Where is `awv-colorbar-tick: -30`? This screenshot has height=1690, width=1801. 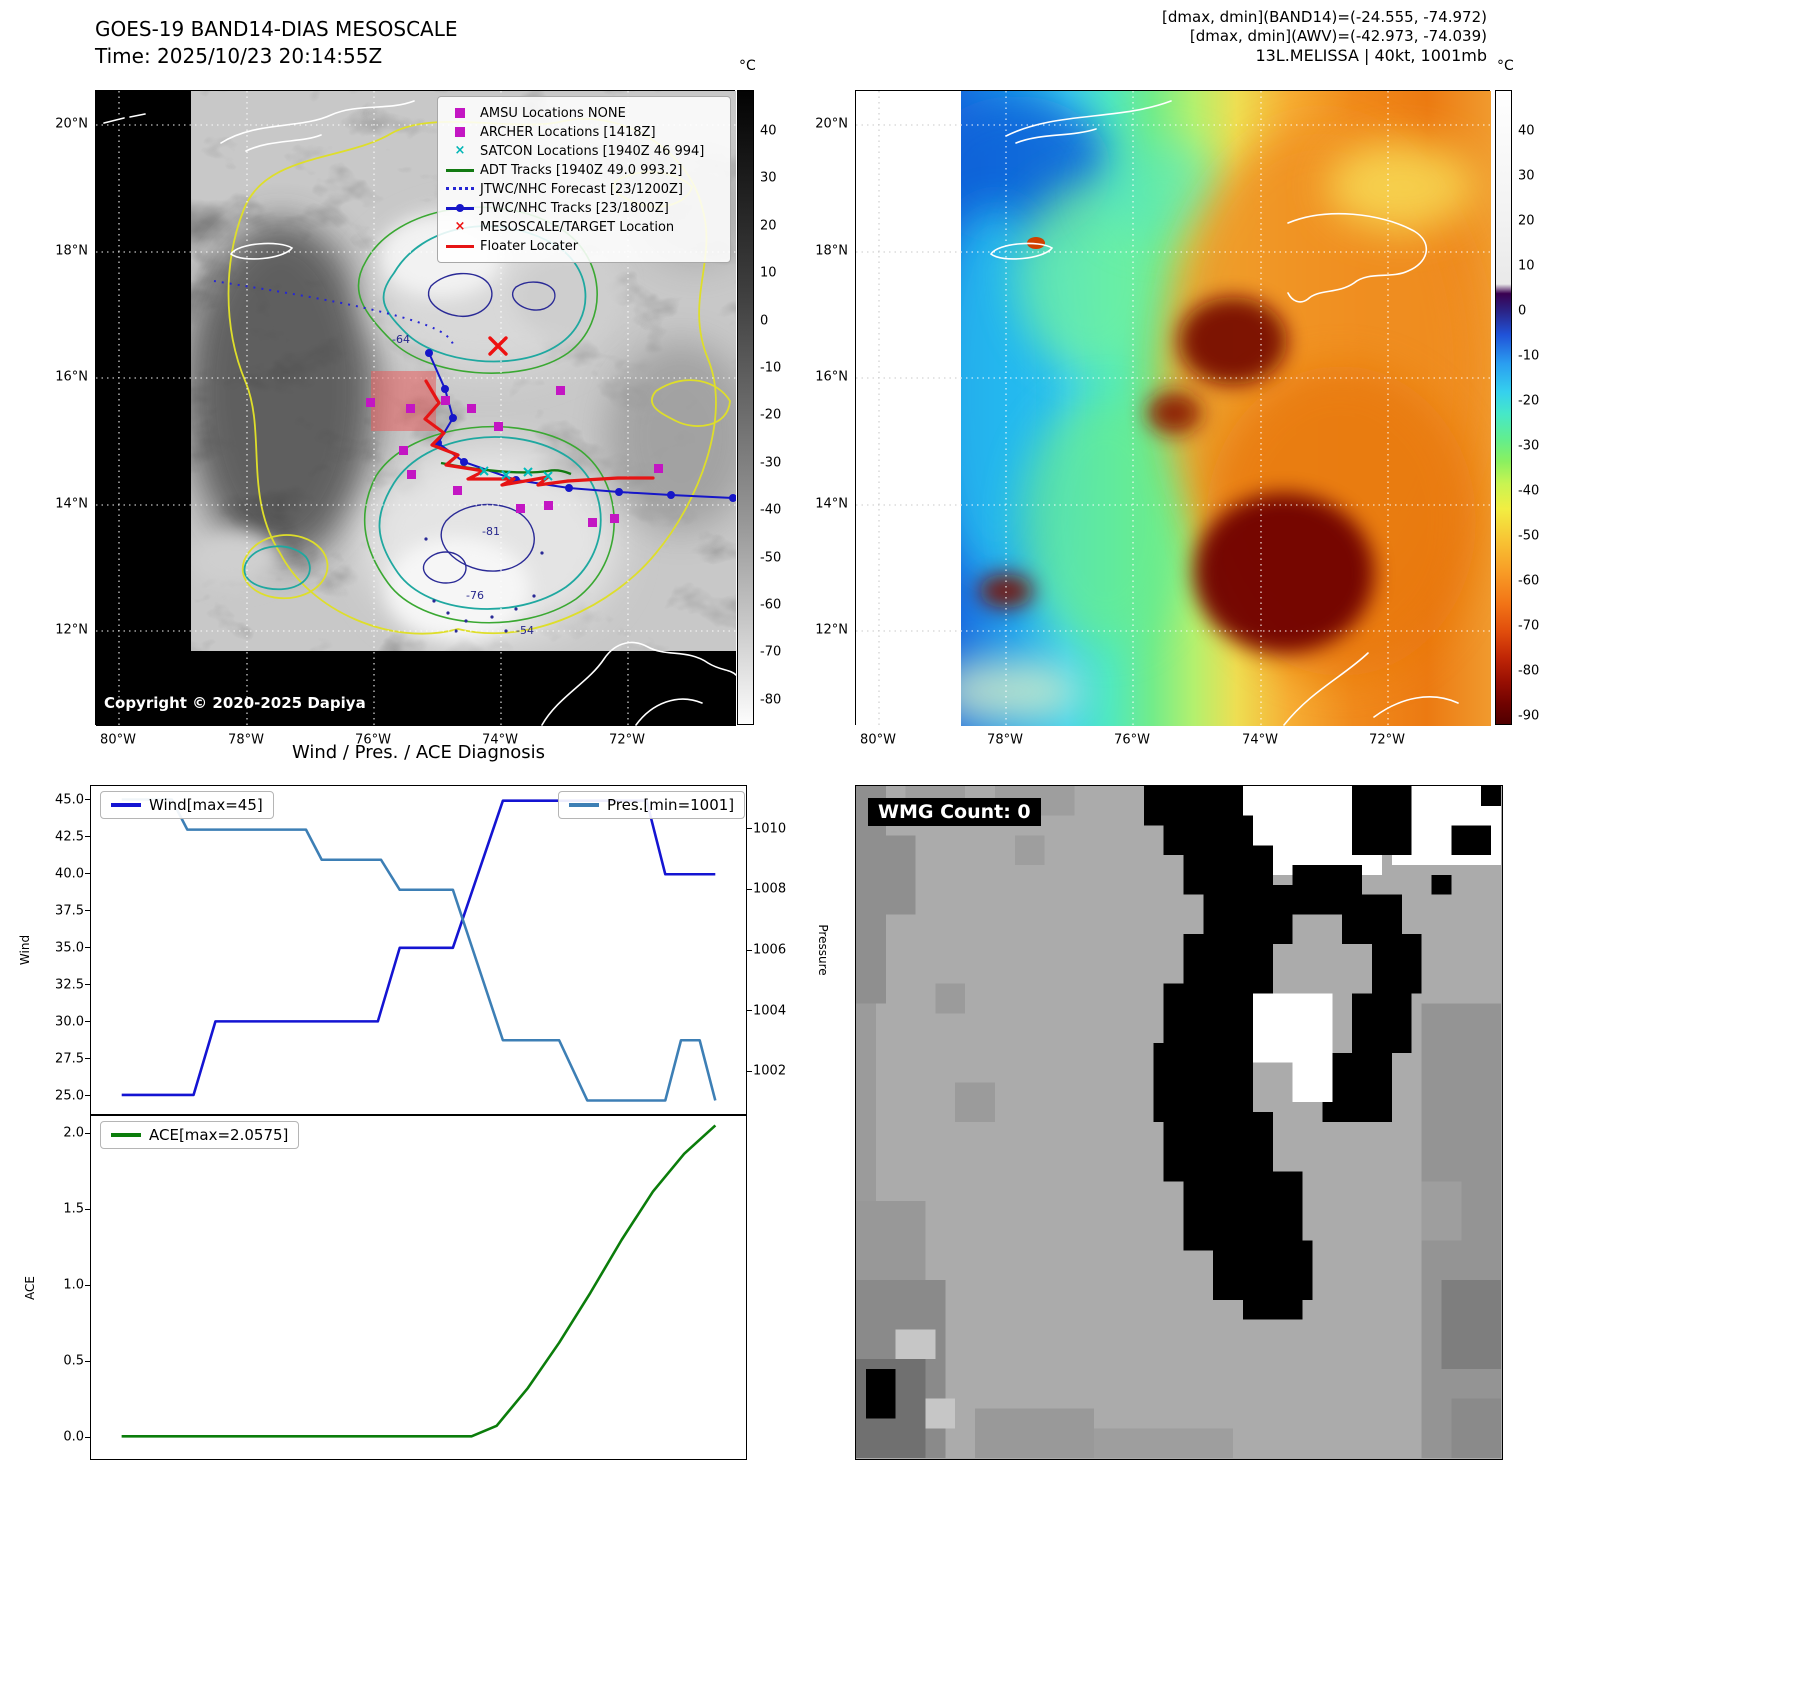 awv-colorbar-tick: -30 is located at coordinates (1529, 446).